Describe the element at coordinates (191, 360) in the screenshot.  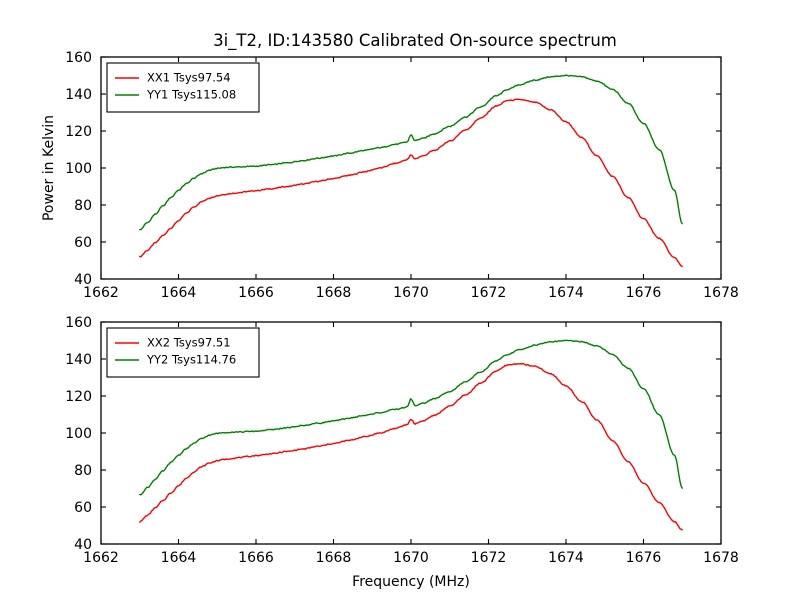
I see `legend-label: YY2 Tsys114.76` at that location.